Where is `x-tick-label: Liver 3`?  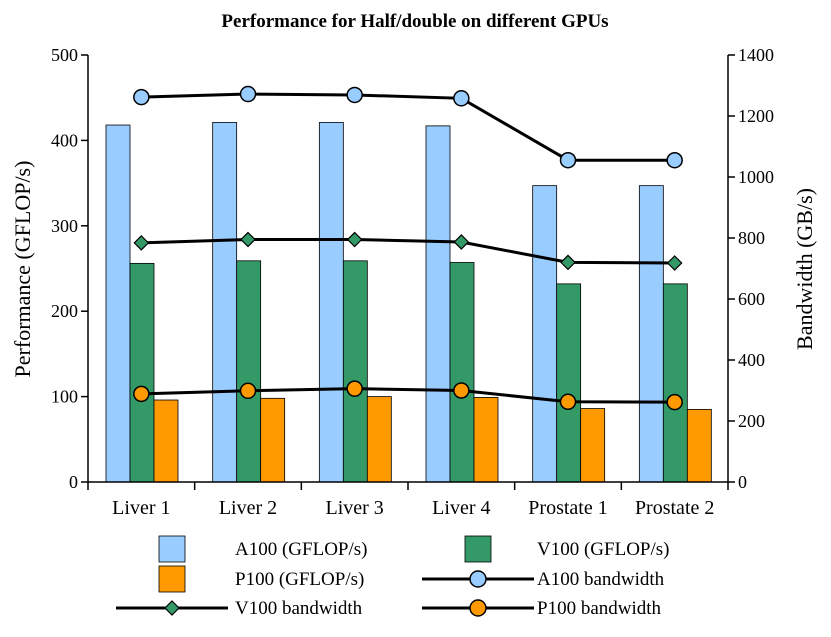
x-tick-label: Liver 3 is located at coordinates (355, 508).